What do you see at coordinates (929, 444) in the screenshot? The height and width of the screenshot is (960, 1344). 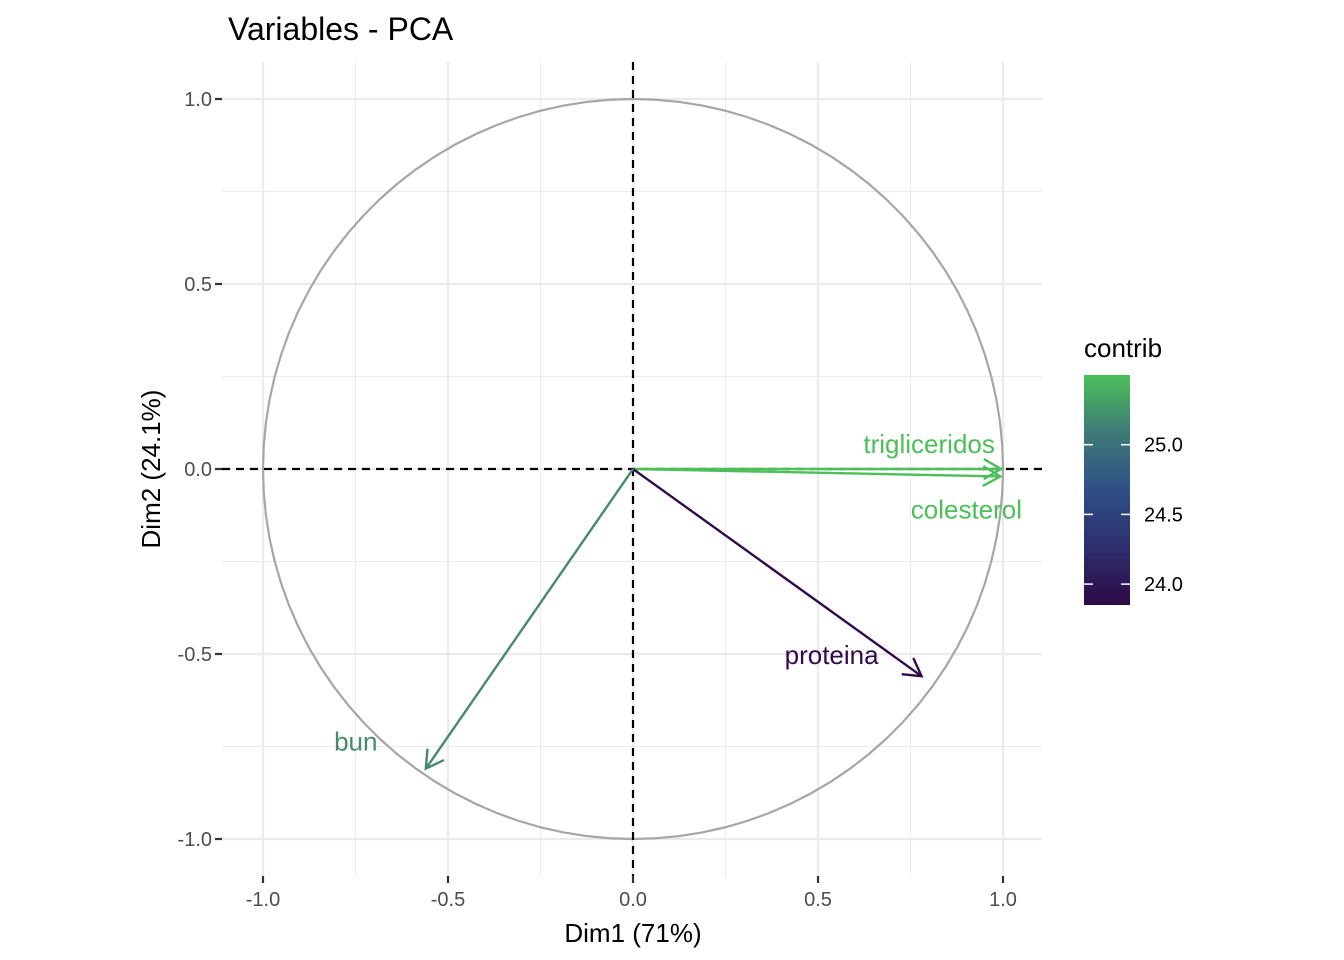 I see `label-trigliceridos: trigliceridos` at bounding box center [929, 444].